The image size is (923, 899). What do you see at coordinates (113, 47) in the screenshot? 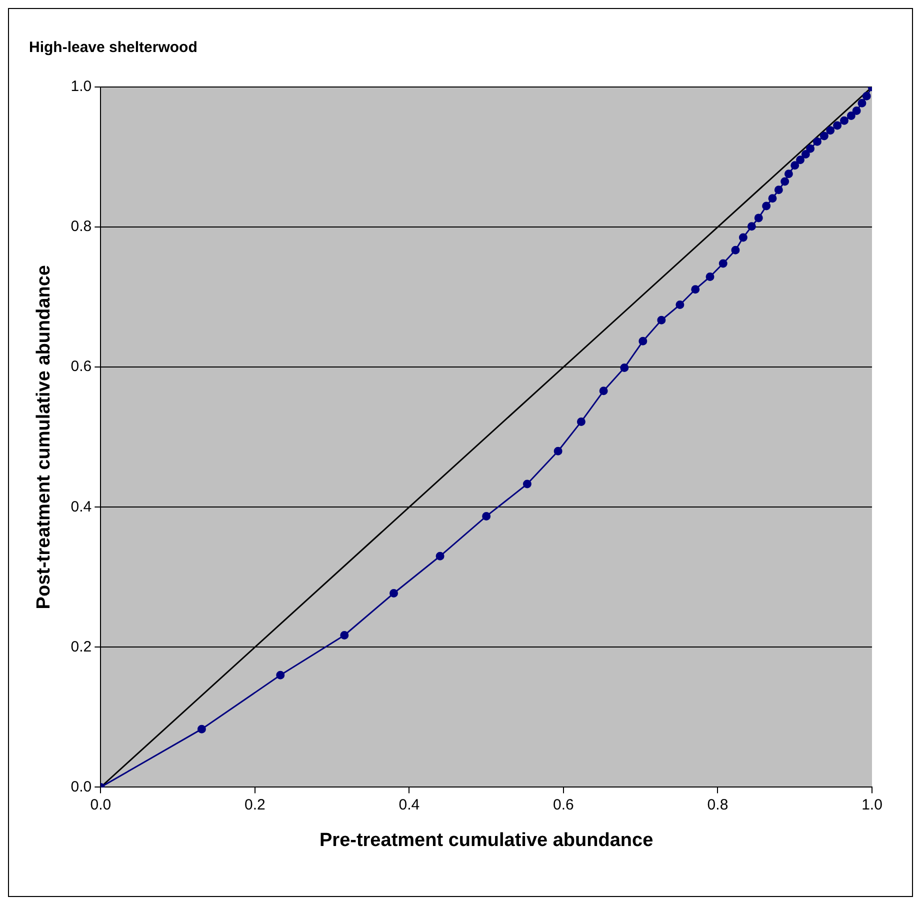
I see `chart-title: High-leave shelterwood` at bounding box center [113, 47].